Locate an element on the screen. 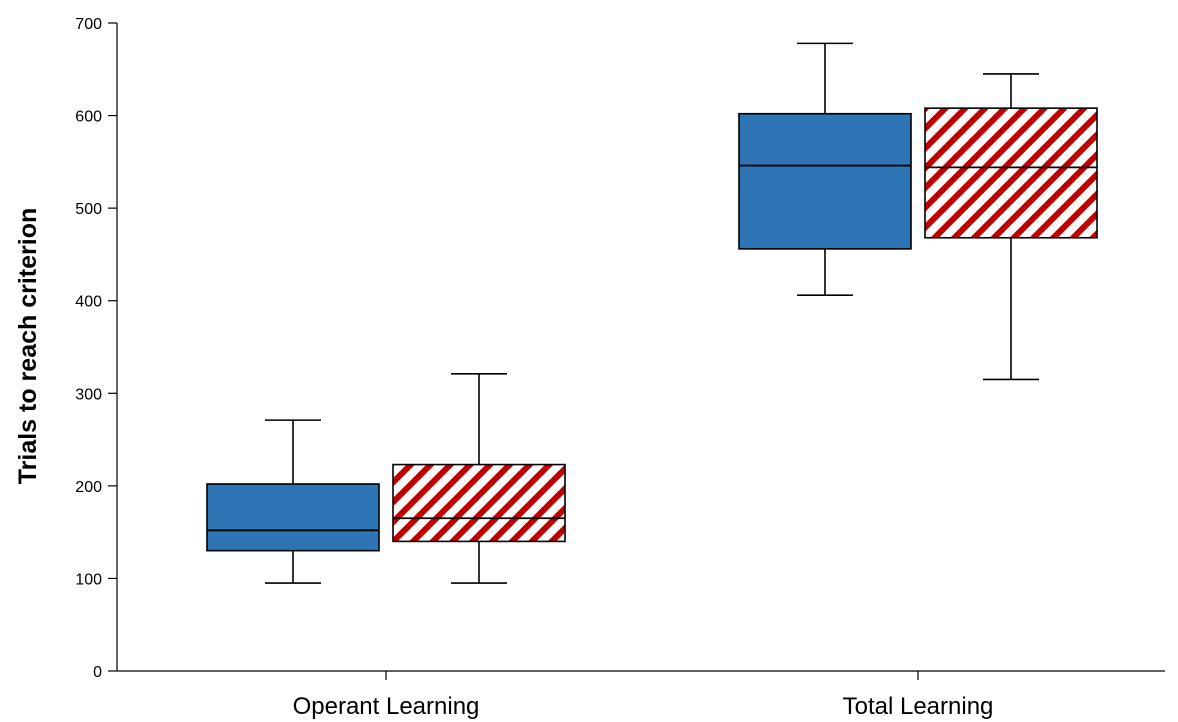 This screenshot has width=1178, height=722. y-tick-label: 0 is located at coordinates (97, 672).